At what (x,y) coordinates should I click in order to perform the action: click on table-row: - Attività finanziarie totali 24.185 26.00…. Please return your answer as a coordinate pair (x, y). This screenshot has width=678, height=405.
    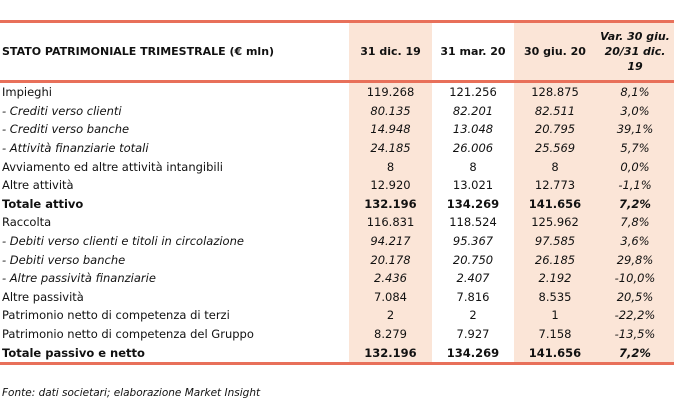
    Looking at the image, I should click on (337, 148).